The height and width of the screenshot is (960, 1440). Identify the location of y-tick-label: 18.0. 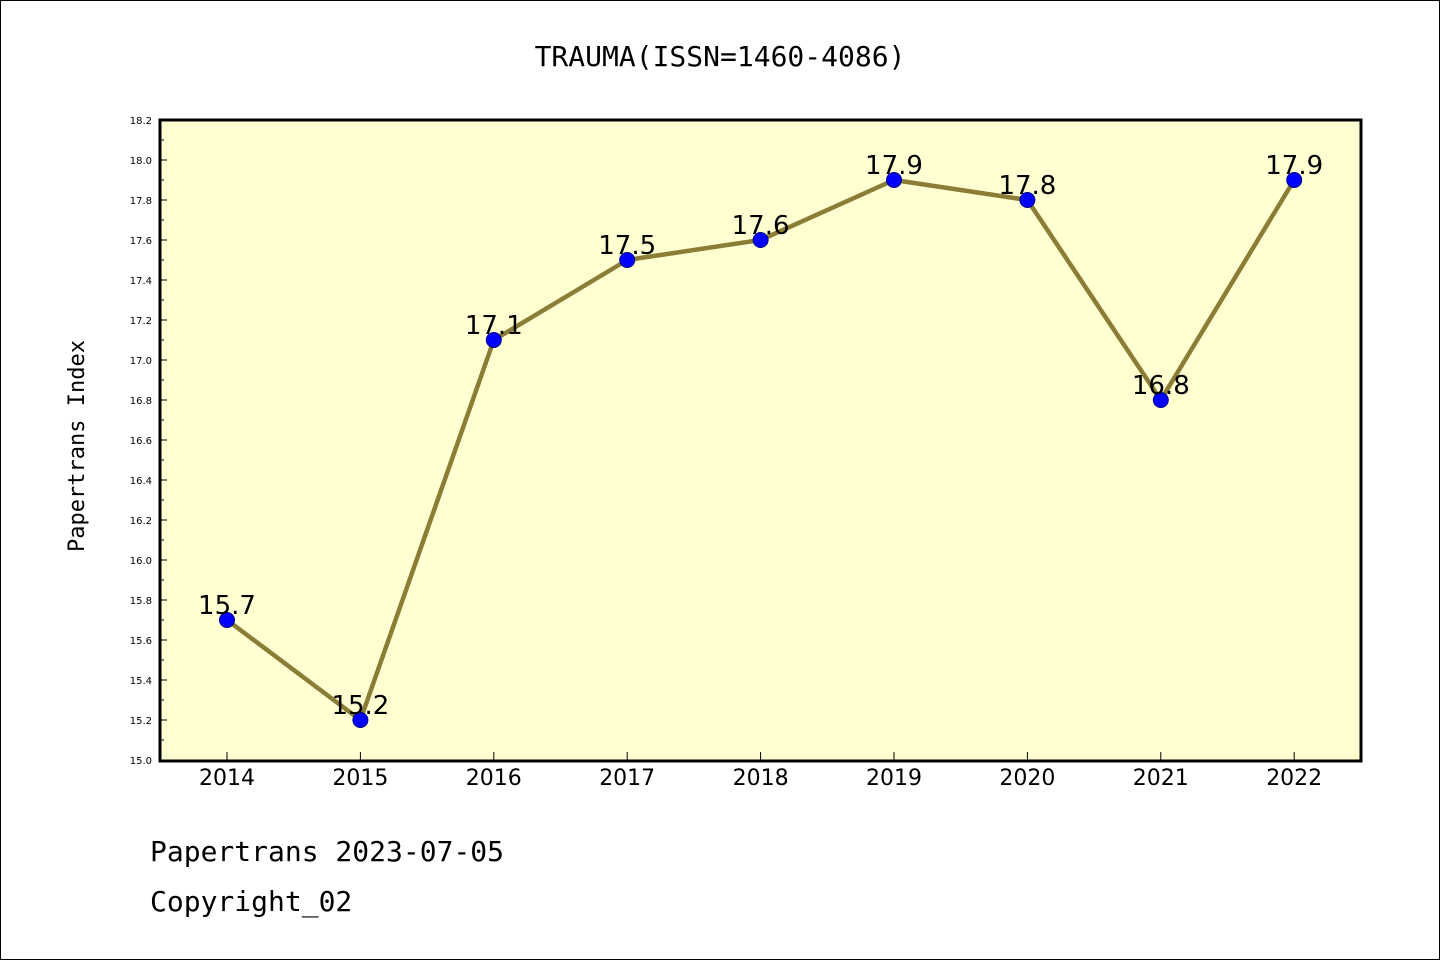
(141, 161).